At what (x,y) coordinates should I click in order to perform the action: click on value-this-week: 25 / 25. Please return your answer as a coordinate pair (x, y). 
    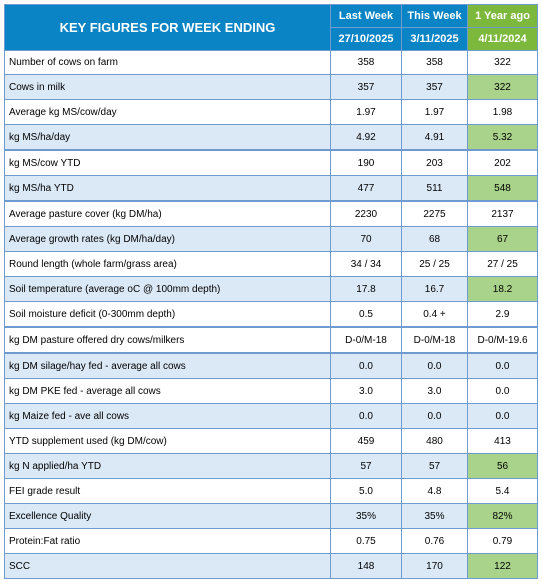
    Looking at the image, I should click on (434, 264).